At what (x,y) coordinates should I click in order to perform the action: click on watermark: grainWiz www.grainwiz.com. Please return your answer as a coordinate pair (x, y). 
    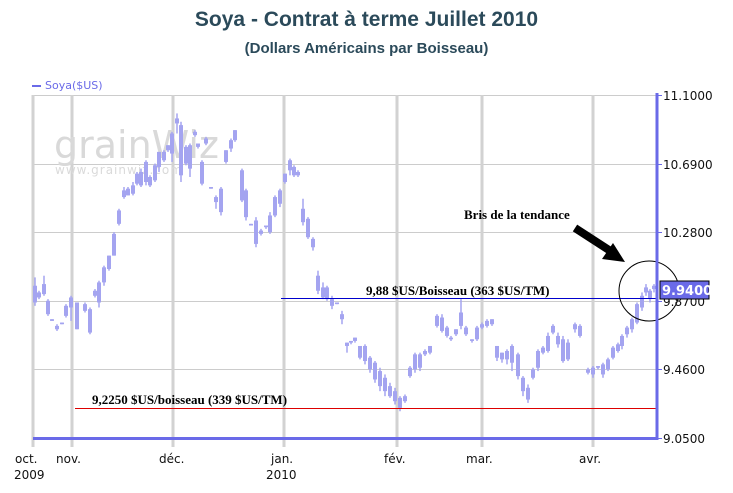
    Looking at the image, I should click on (136, 150).